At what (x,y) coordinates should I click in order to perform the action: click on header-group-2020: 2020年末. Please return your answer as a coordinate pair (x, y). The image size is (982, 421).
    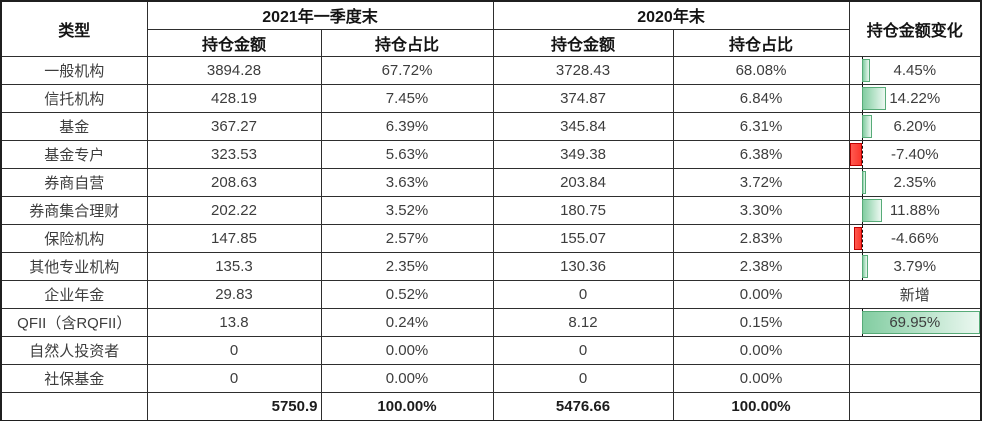
    Looking at the image, I should click on (671, 15).